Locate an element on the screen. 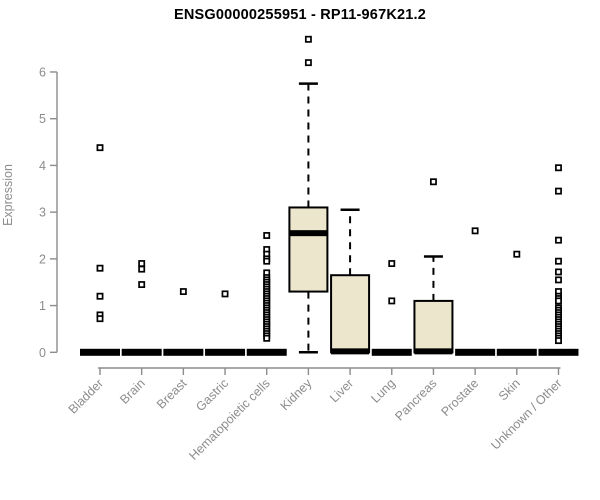  x-category-label: Pancreas is located at coordinates (415, 399).